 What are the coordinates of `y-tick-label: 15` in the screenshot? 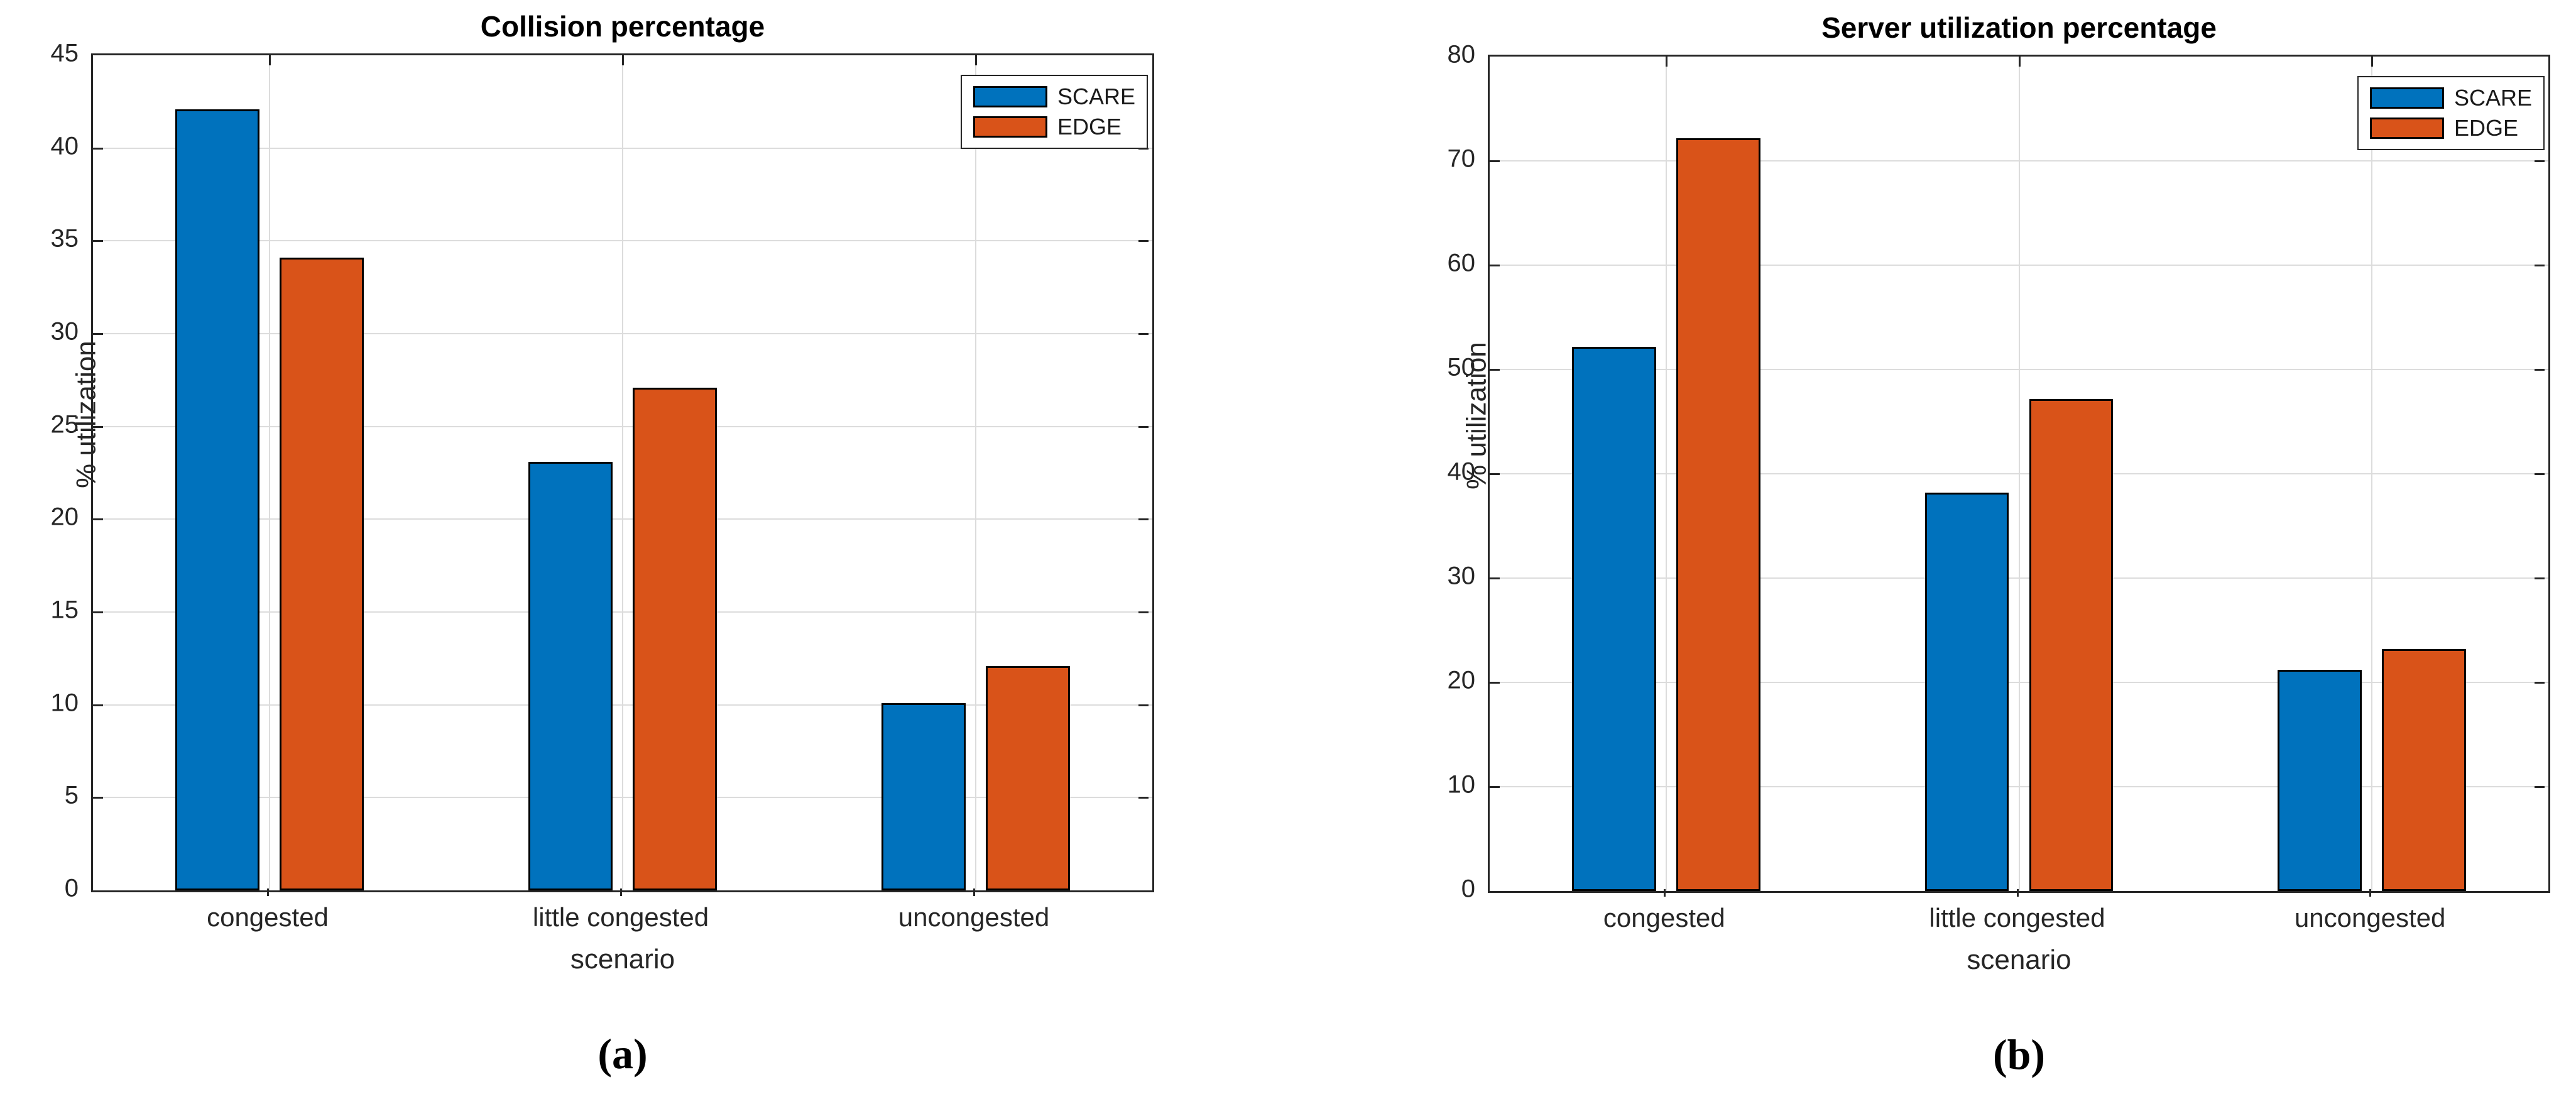 It's located at (64, 610).